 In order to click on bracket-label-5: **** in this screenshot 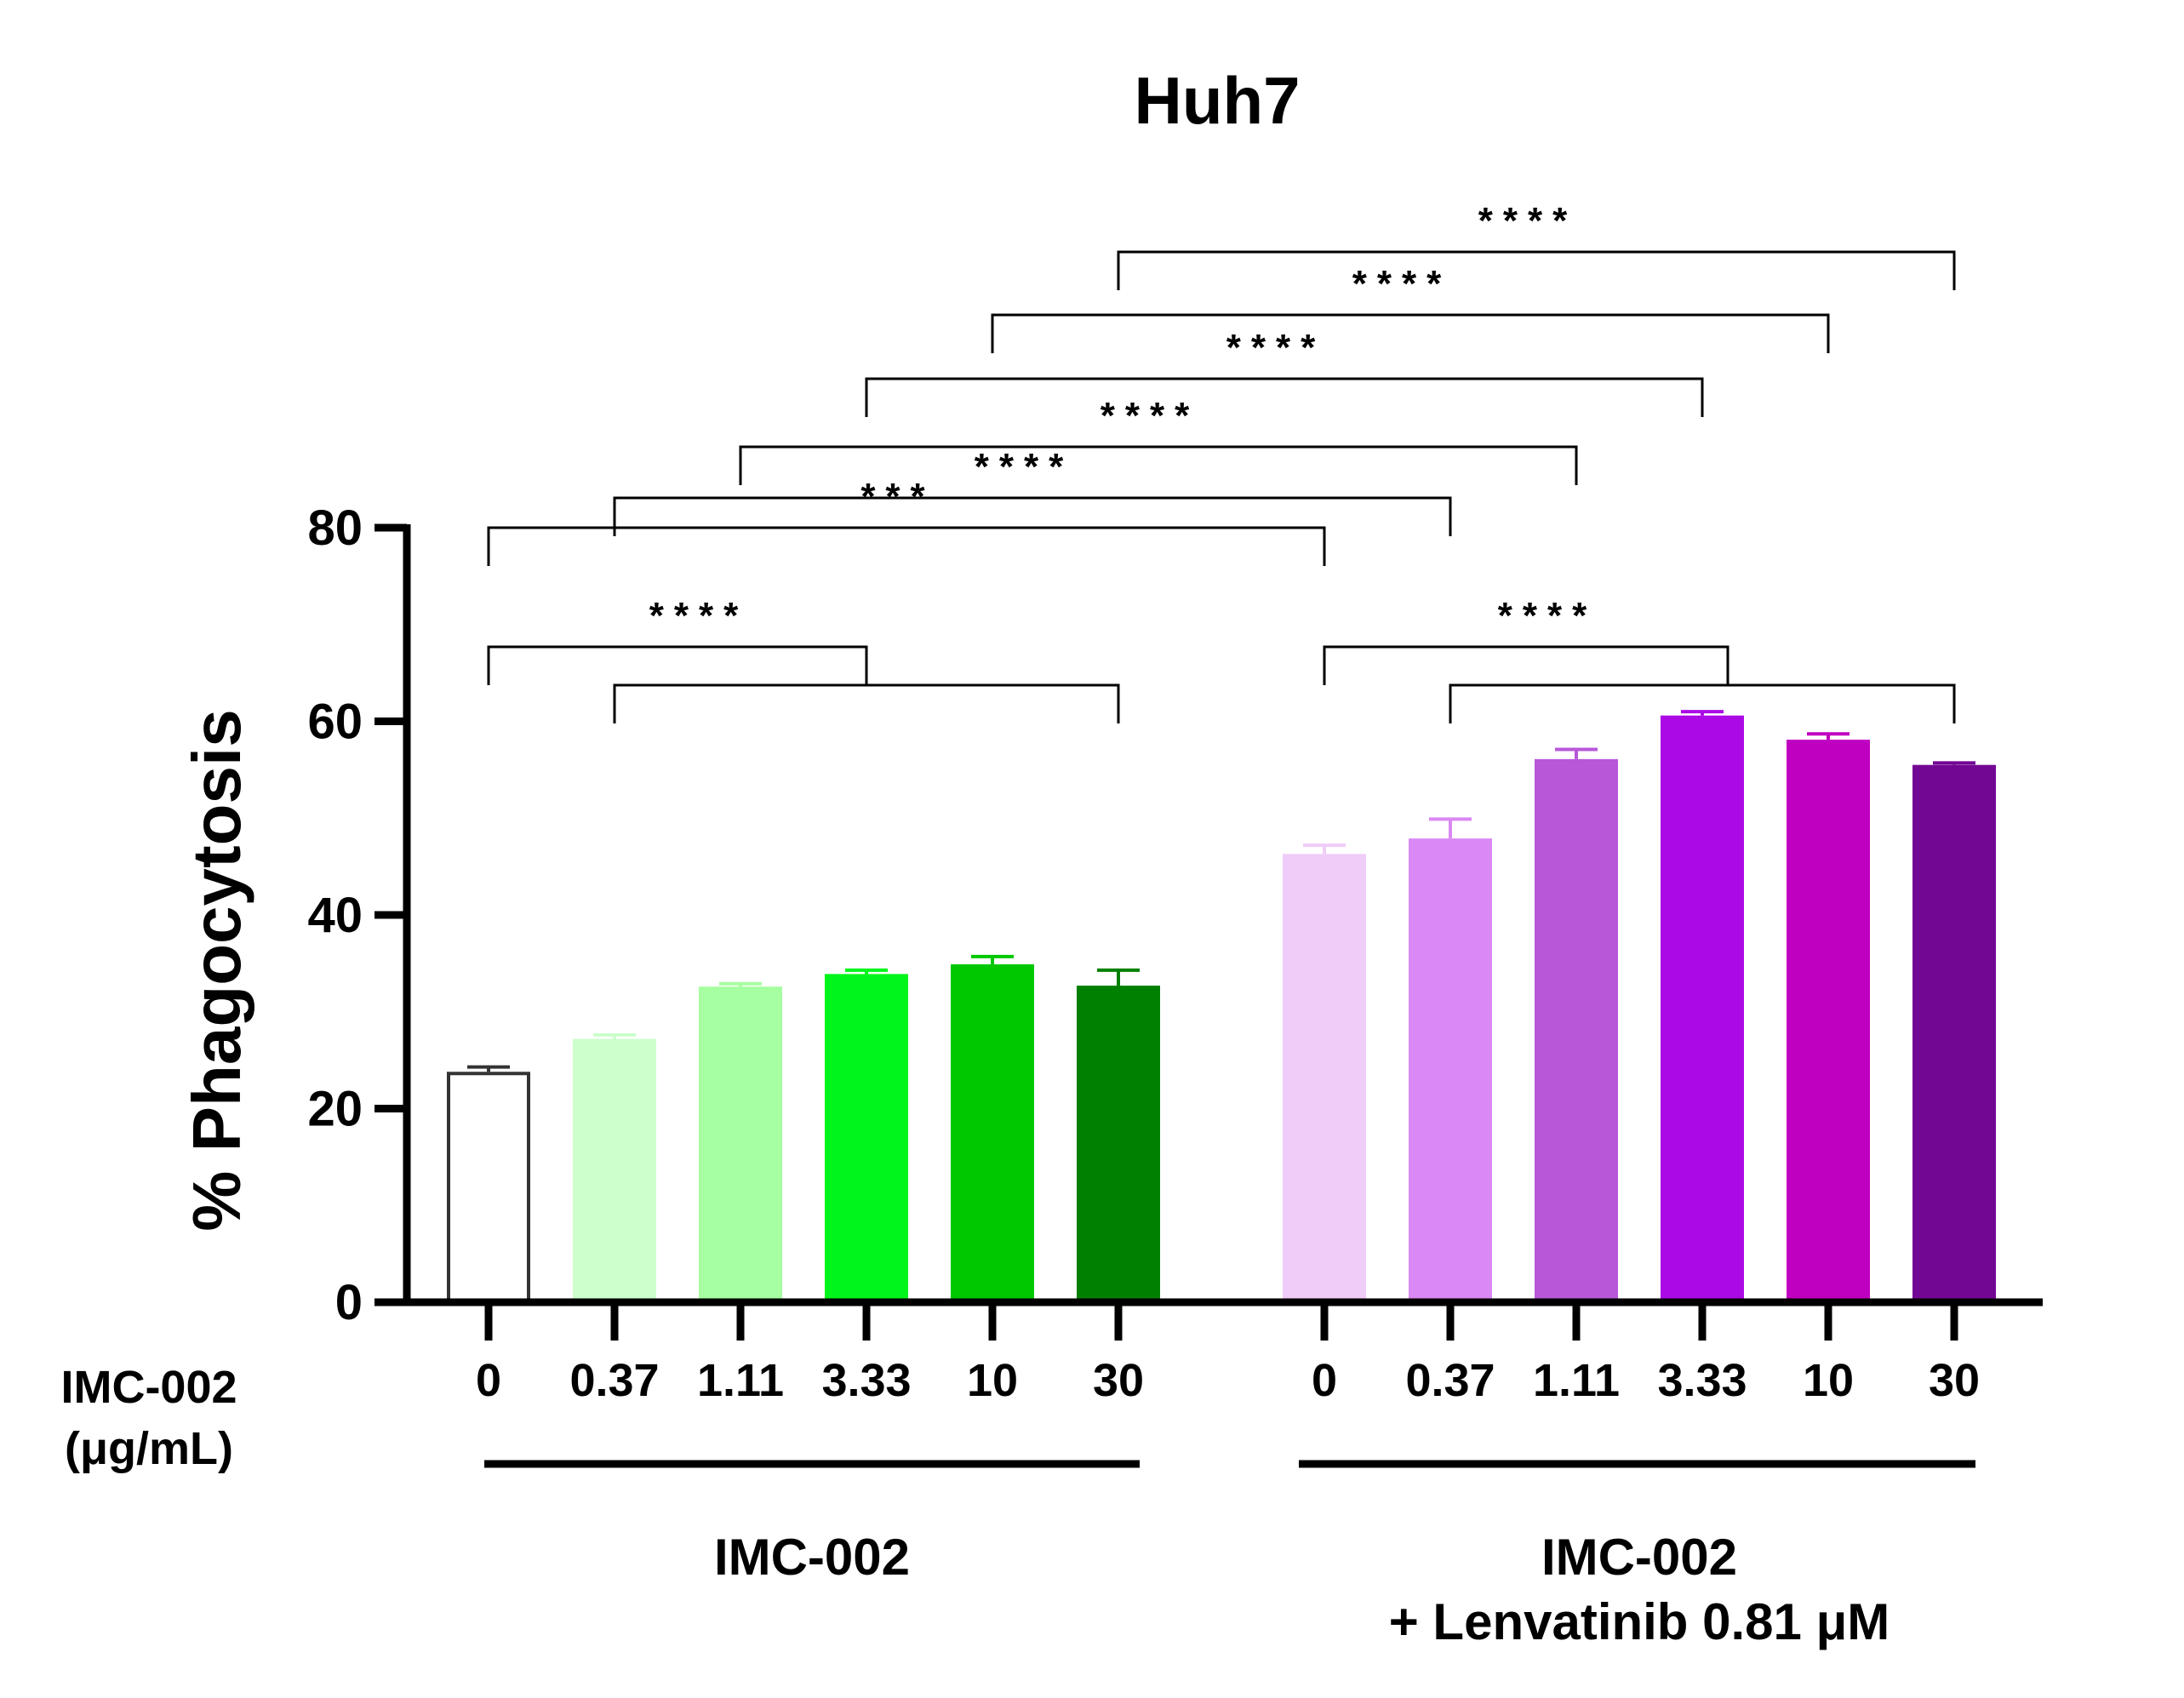, I will do `click(1276, 348)`.